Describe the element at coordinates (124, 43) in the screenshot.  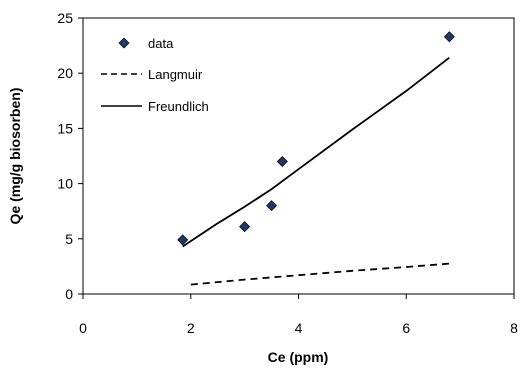
I see `legend-symbol-data` at that location.